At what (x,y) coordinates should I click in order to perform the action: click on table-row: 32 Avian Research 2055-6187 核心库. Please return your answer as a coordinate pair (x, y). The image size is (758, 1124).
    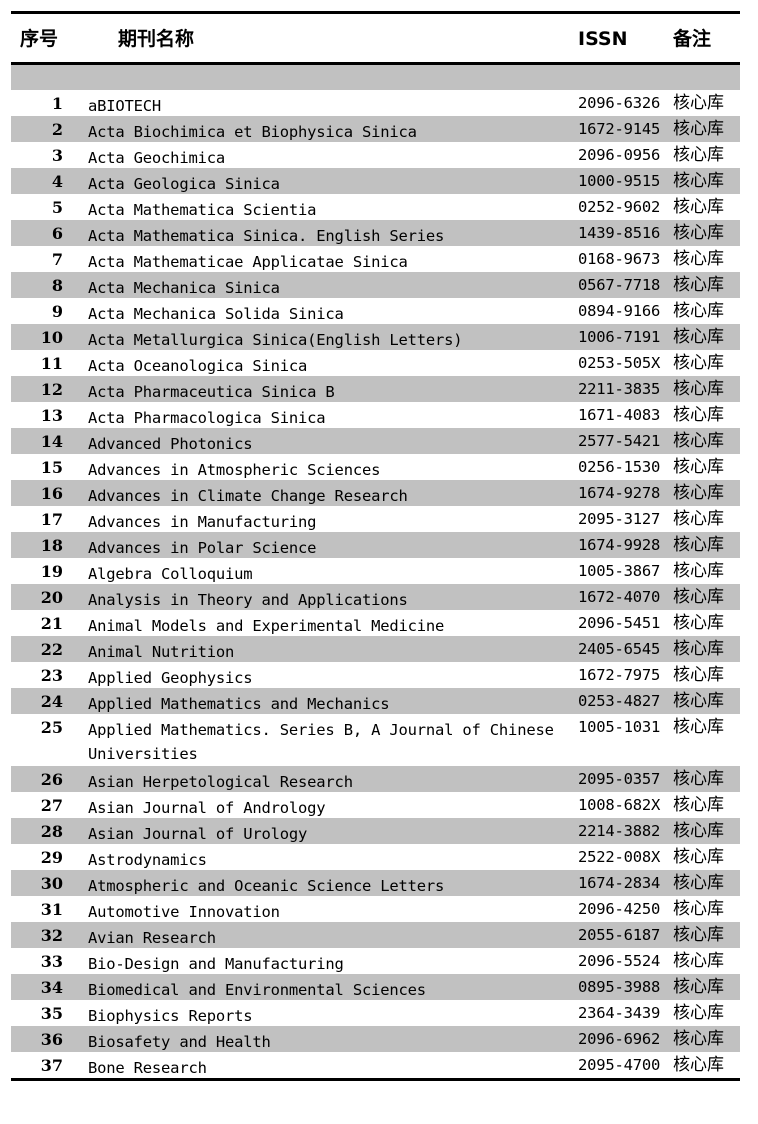
    Looking at the image, I should click on (375, 935).